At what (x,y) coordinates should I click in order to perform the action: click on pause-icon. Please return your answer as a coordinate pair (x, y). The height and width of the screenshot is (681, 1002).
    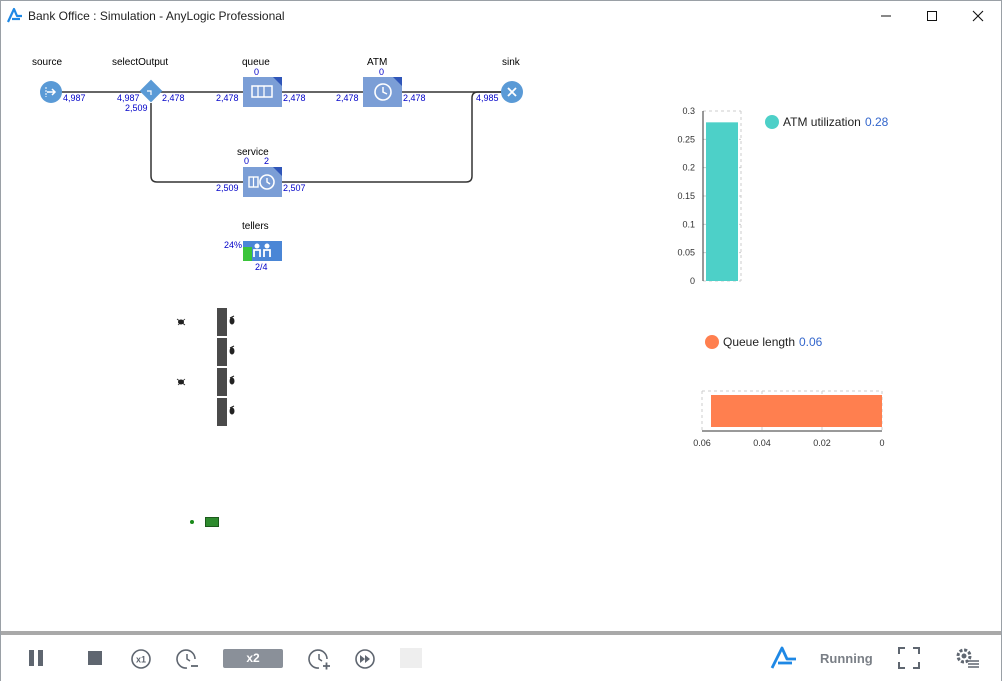
    Looking at the image, I should click on (36, 658).